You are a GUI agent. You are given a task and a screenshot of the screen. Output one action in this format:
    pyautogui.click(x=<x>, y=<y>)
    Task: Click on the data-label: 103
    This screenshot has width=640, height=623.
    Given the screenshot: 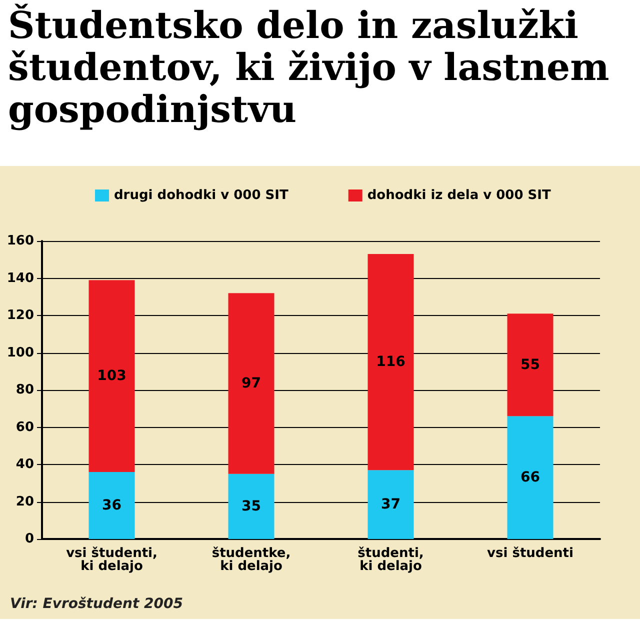 What is the action you would take?
    pyautogui.click(x=111, y=376)
    